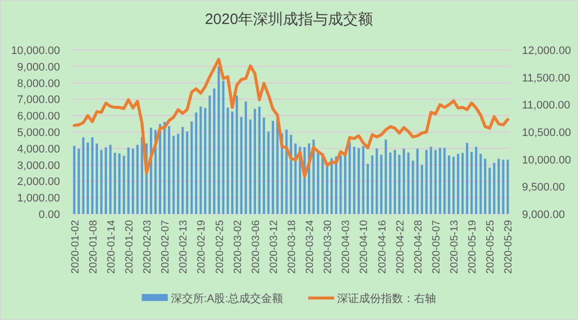 The height and width of the screenshot is (320, 578). What do you see at coordinates (400, 247) in the screenshot?
I see `x-tick-label: 2020-04-22` at bounding box center [400, 247].